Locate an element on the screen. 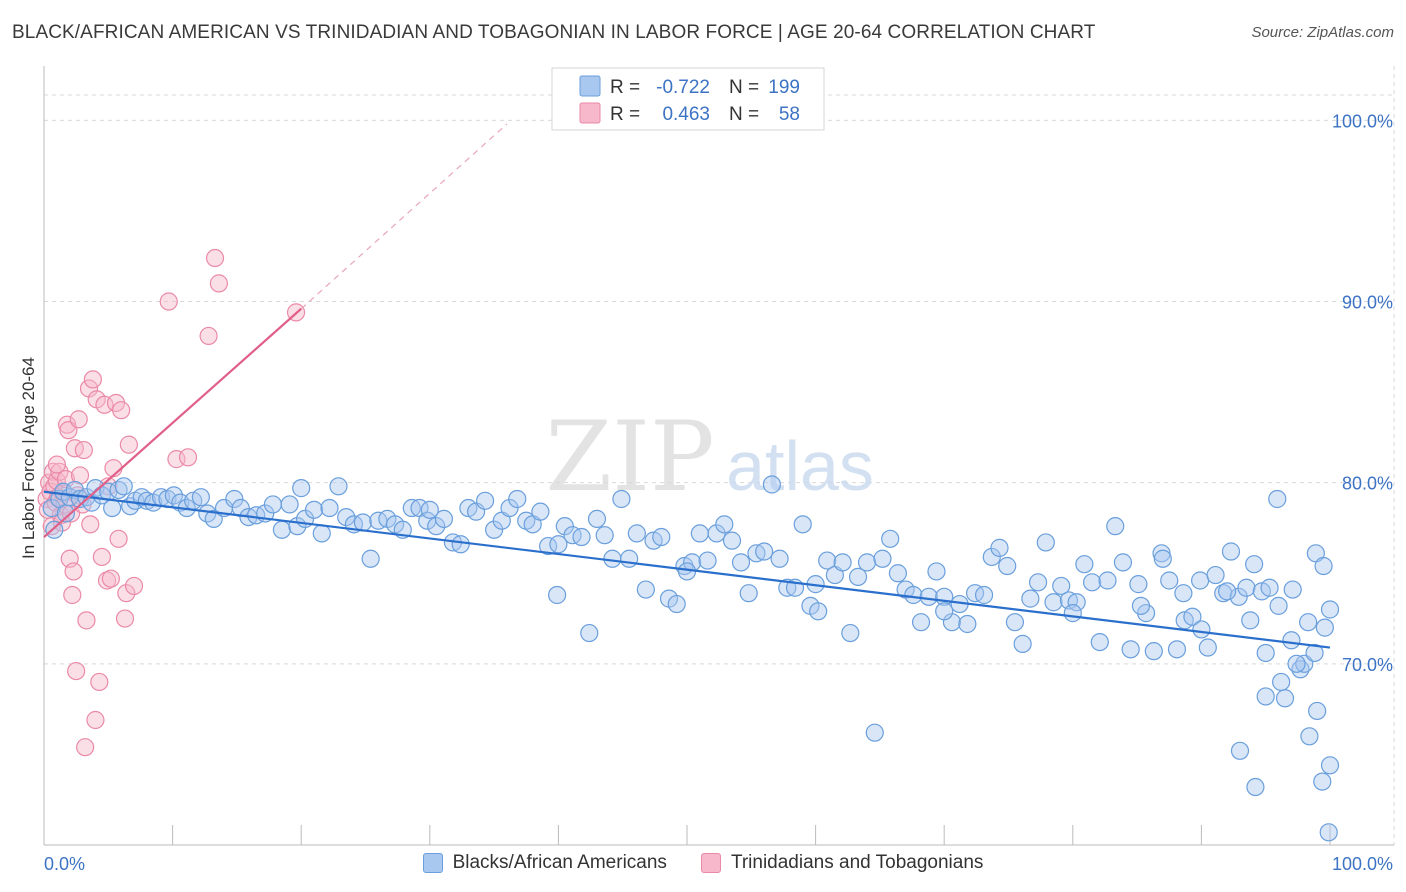 The height and width of the screenshot is (892, 1406). legend-swatch-pink is located at coordinates (710, 863).